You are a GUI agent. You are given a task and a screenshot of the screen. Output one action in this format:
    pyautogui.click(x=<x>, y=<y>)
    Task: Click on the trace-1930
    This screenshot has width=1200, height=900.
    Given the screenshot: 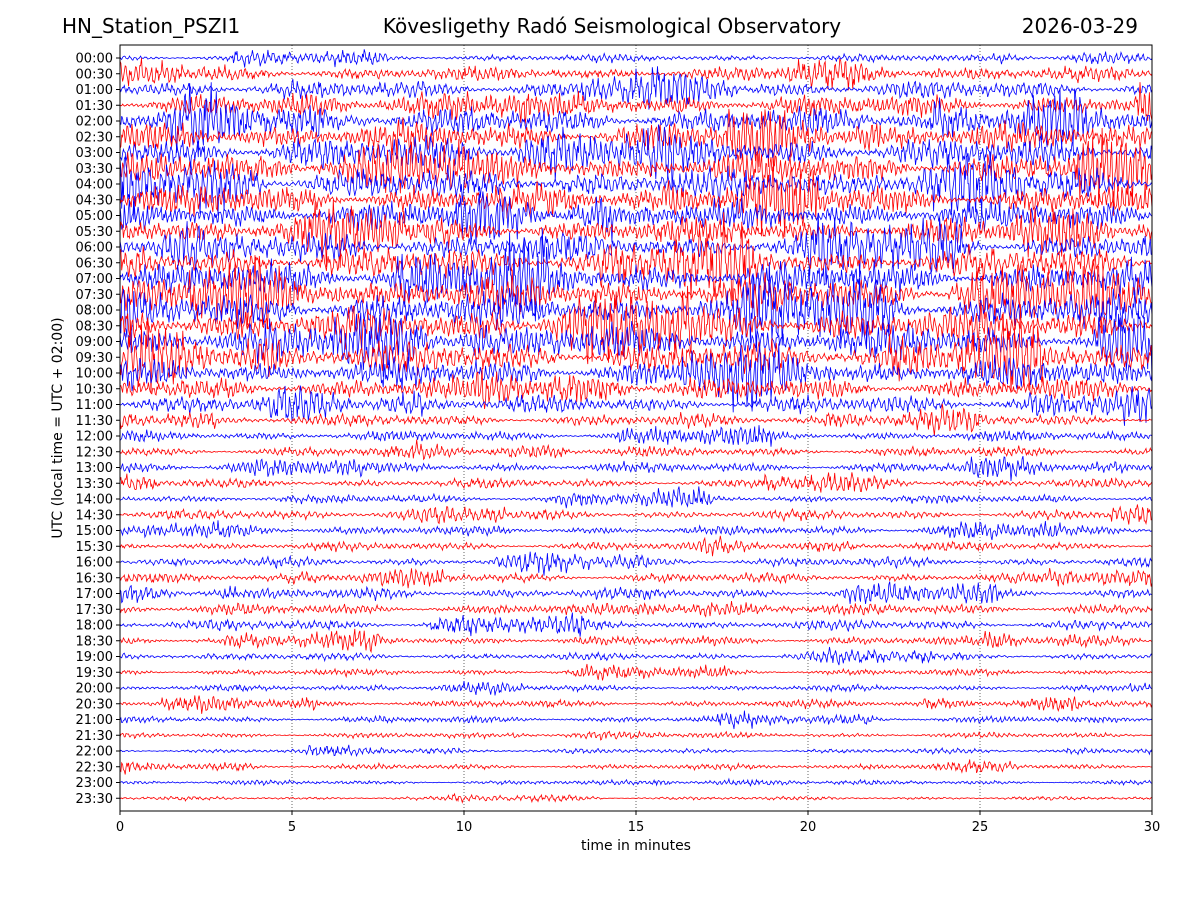 What is the action you would take?
    pyautogui.click(x=636, y=672)
    